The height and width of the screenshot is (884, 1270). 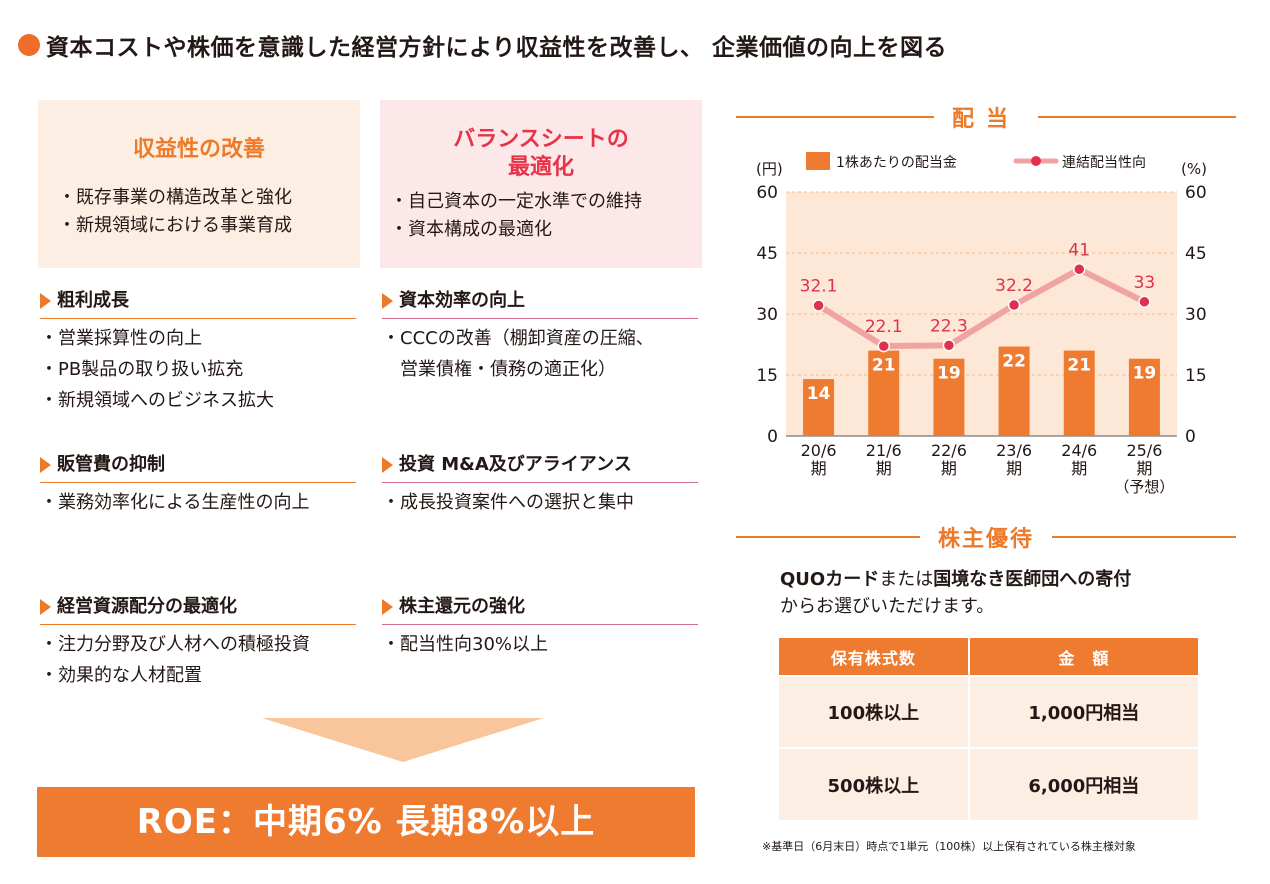 I want to click on section-heading: 経営資源配分の最適化, so click(x=147, y=606).